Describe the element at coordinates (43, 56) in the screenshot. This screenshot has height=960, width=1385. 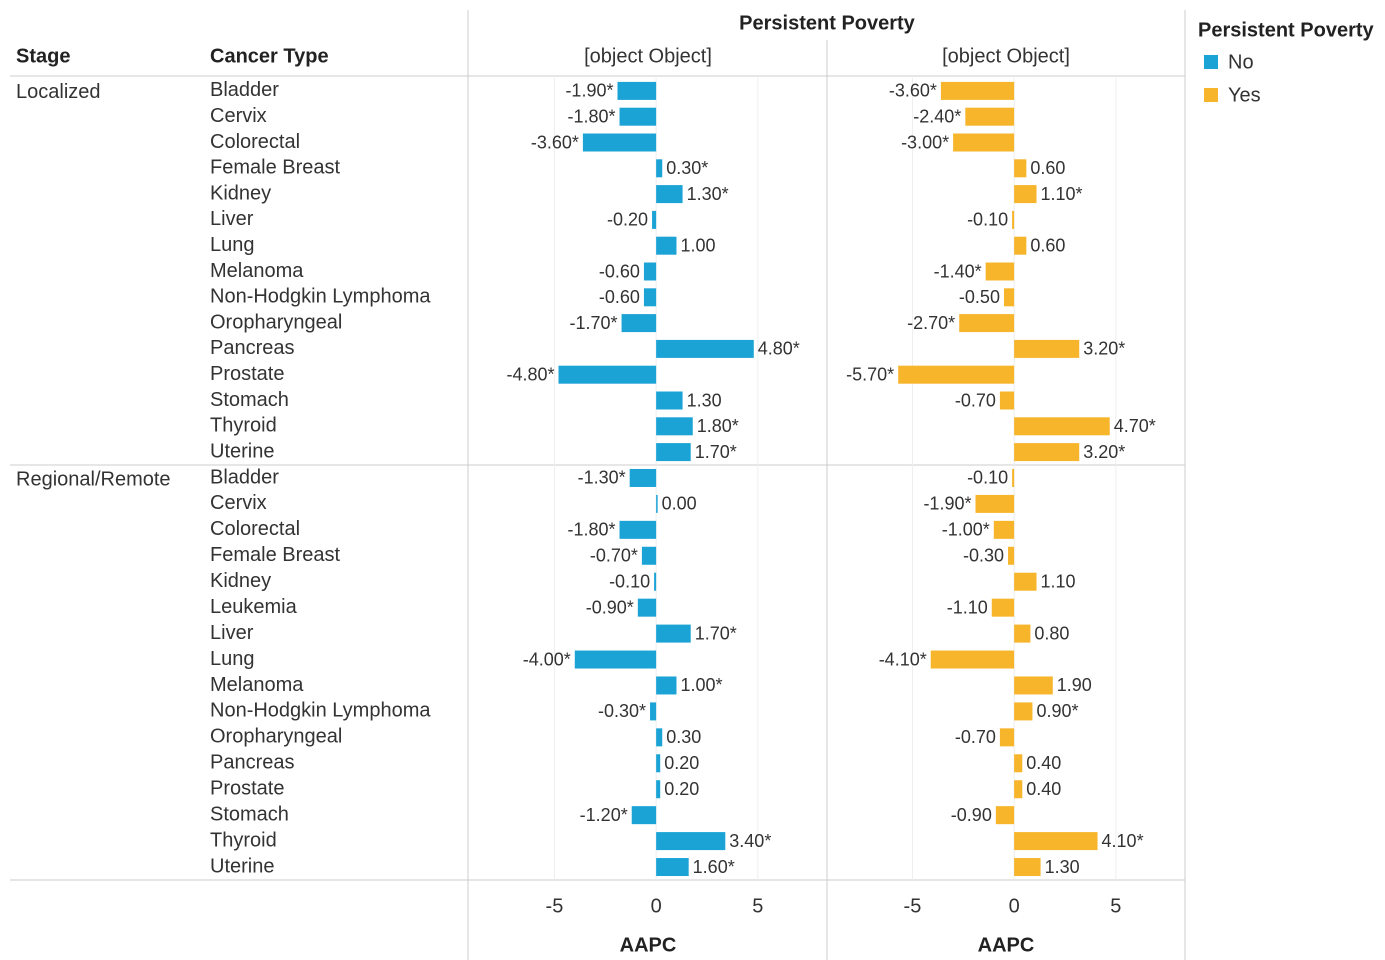
I see `row-header: Stage` at that location.